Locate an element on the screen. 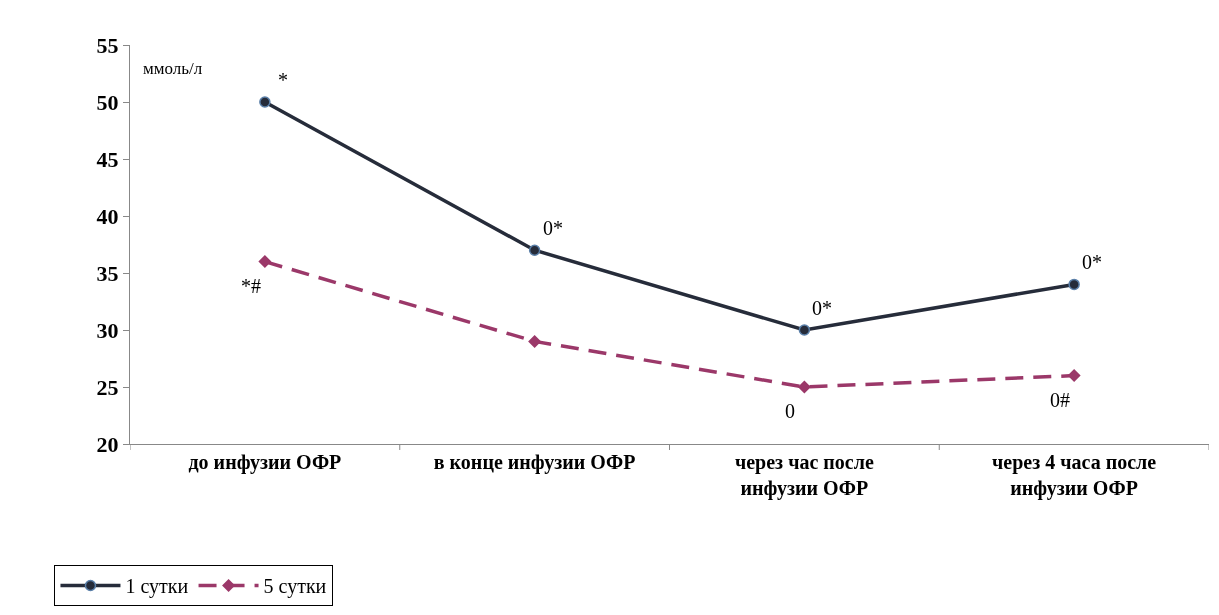 The height and width of the screenshot is (615, 1219). y-tick-label: 25 is located at coordinates (107, 387).